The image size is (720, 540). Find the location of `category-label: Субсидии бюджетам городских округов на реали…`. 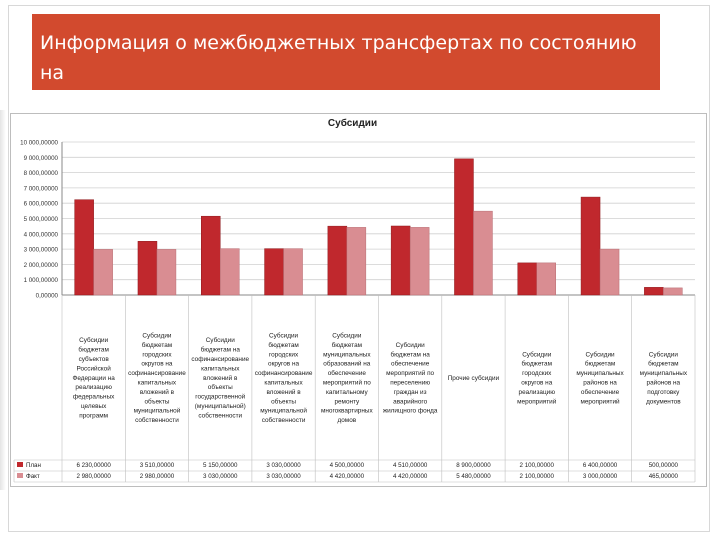

category-label: Субсидии бюджетам городских округов на реали… is located at coordinates (537, 377).